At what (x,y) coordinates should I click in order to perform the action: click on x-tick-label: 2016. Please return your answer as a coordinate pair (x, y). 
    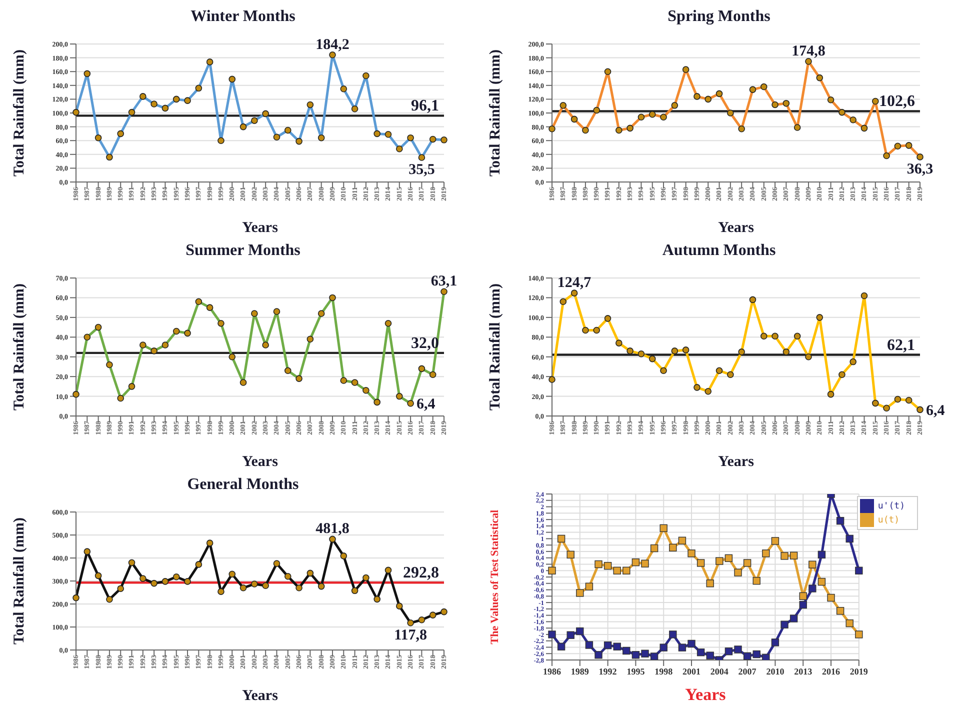
    Looking at the image, I should click on (831, 671).